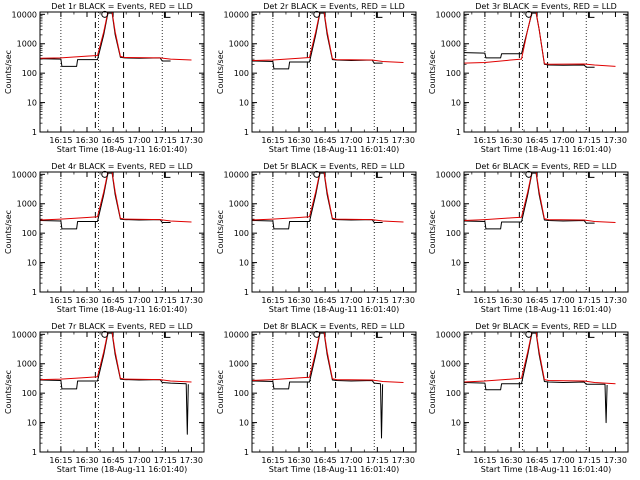  I want to click on chart-title: Det 4r BLACK = Events, RED = LLD, so click(122, 166).